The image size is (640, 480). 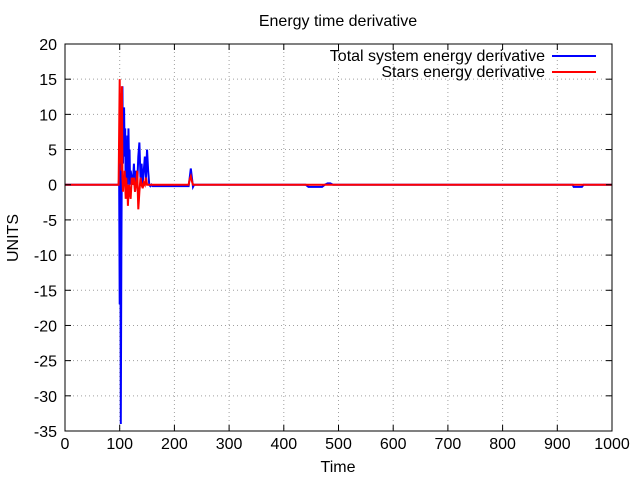 I want to click on y-tick-label: 10, so click(x=48, y=115).